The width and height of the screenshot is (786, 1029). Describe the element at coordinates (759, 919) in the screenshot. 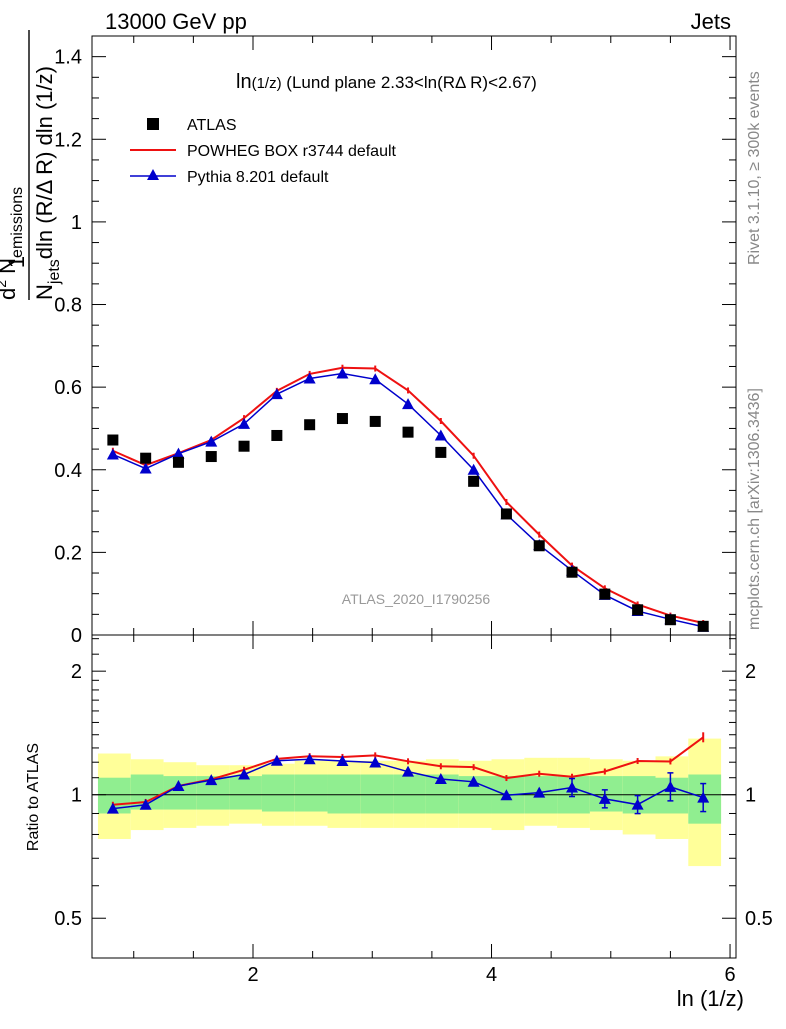

I see `ratio-y-tick-label-right: 0.5` at that location.